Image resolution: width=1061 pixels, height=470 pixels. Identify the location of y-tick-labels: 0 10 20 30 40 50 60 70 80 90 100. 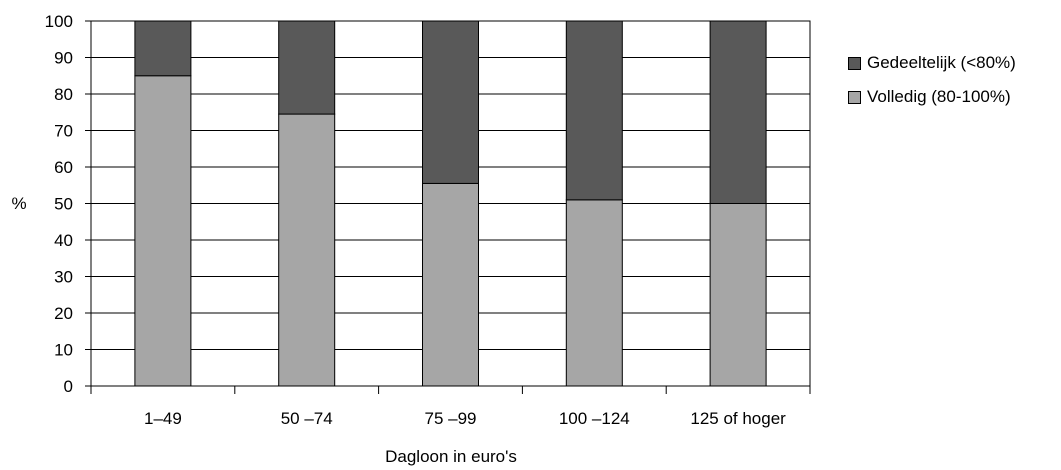
(59, 204).